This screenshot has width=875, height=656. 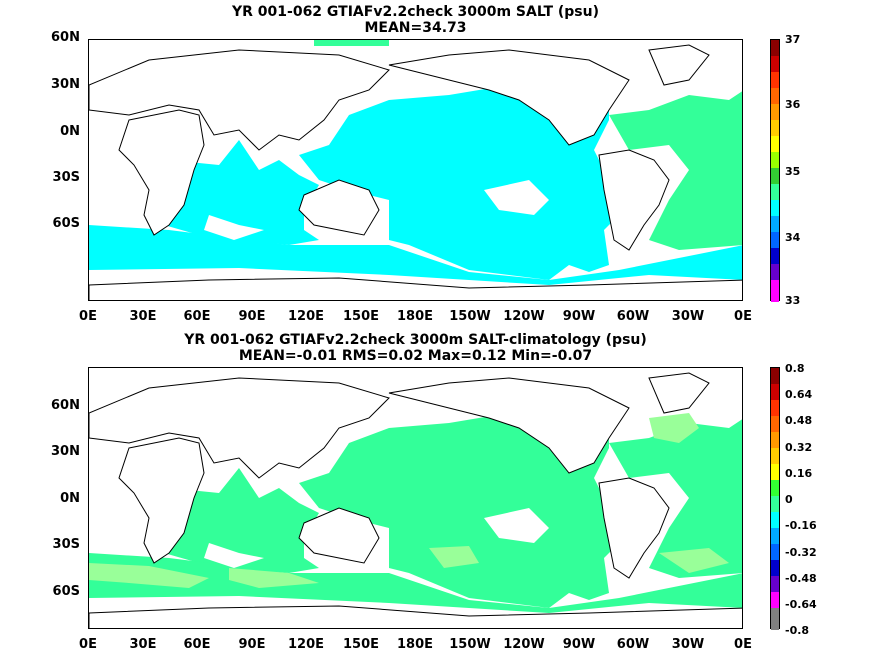 What do you see at coordinates (415, 356) in the screenshot?
I see `bottom-map-subtitle: MEAN=-0.01 RMS=0.02 Max=0.12 Min=-0.07` at bounding box center [415, 356].